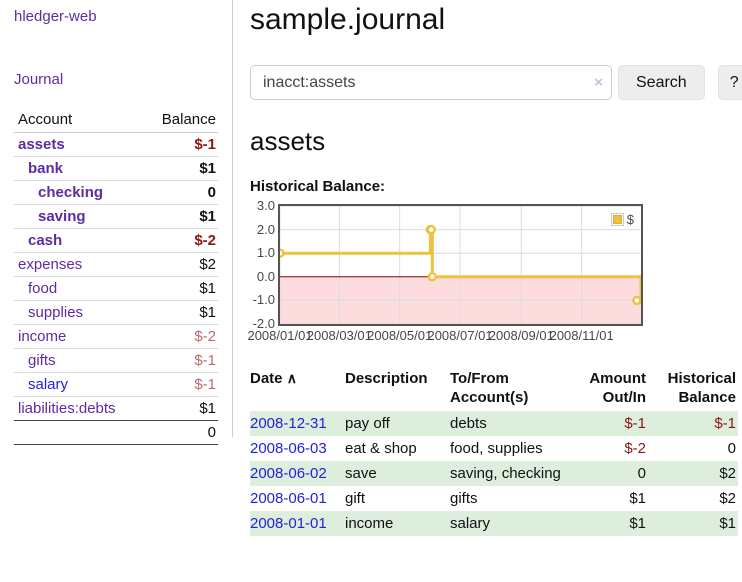 The width and height of the screenshot is (742, 582). I want to click on account-balance: 0, so click(180, 192).